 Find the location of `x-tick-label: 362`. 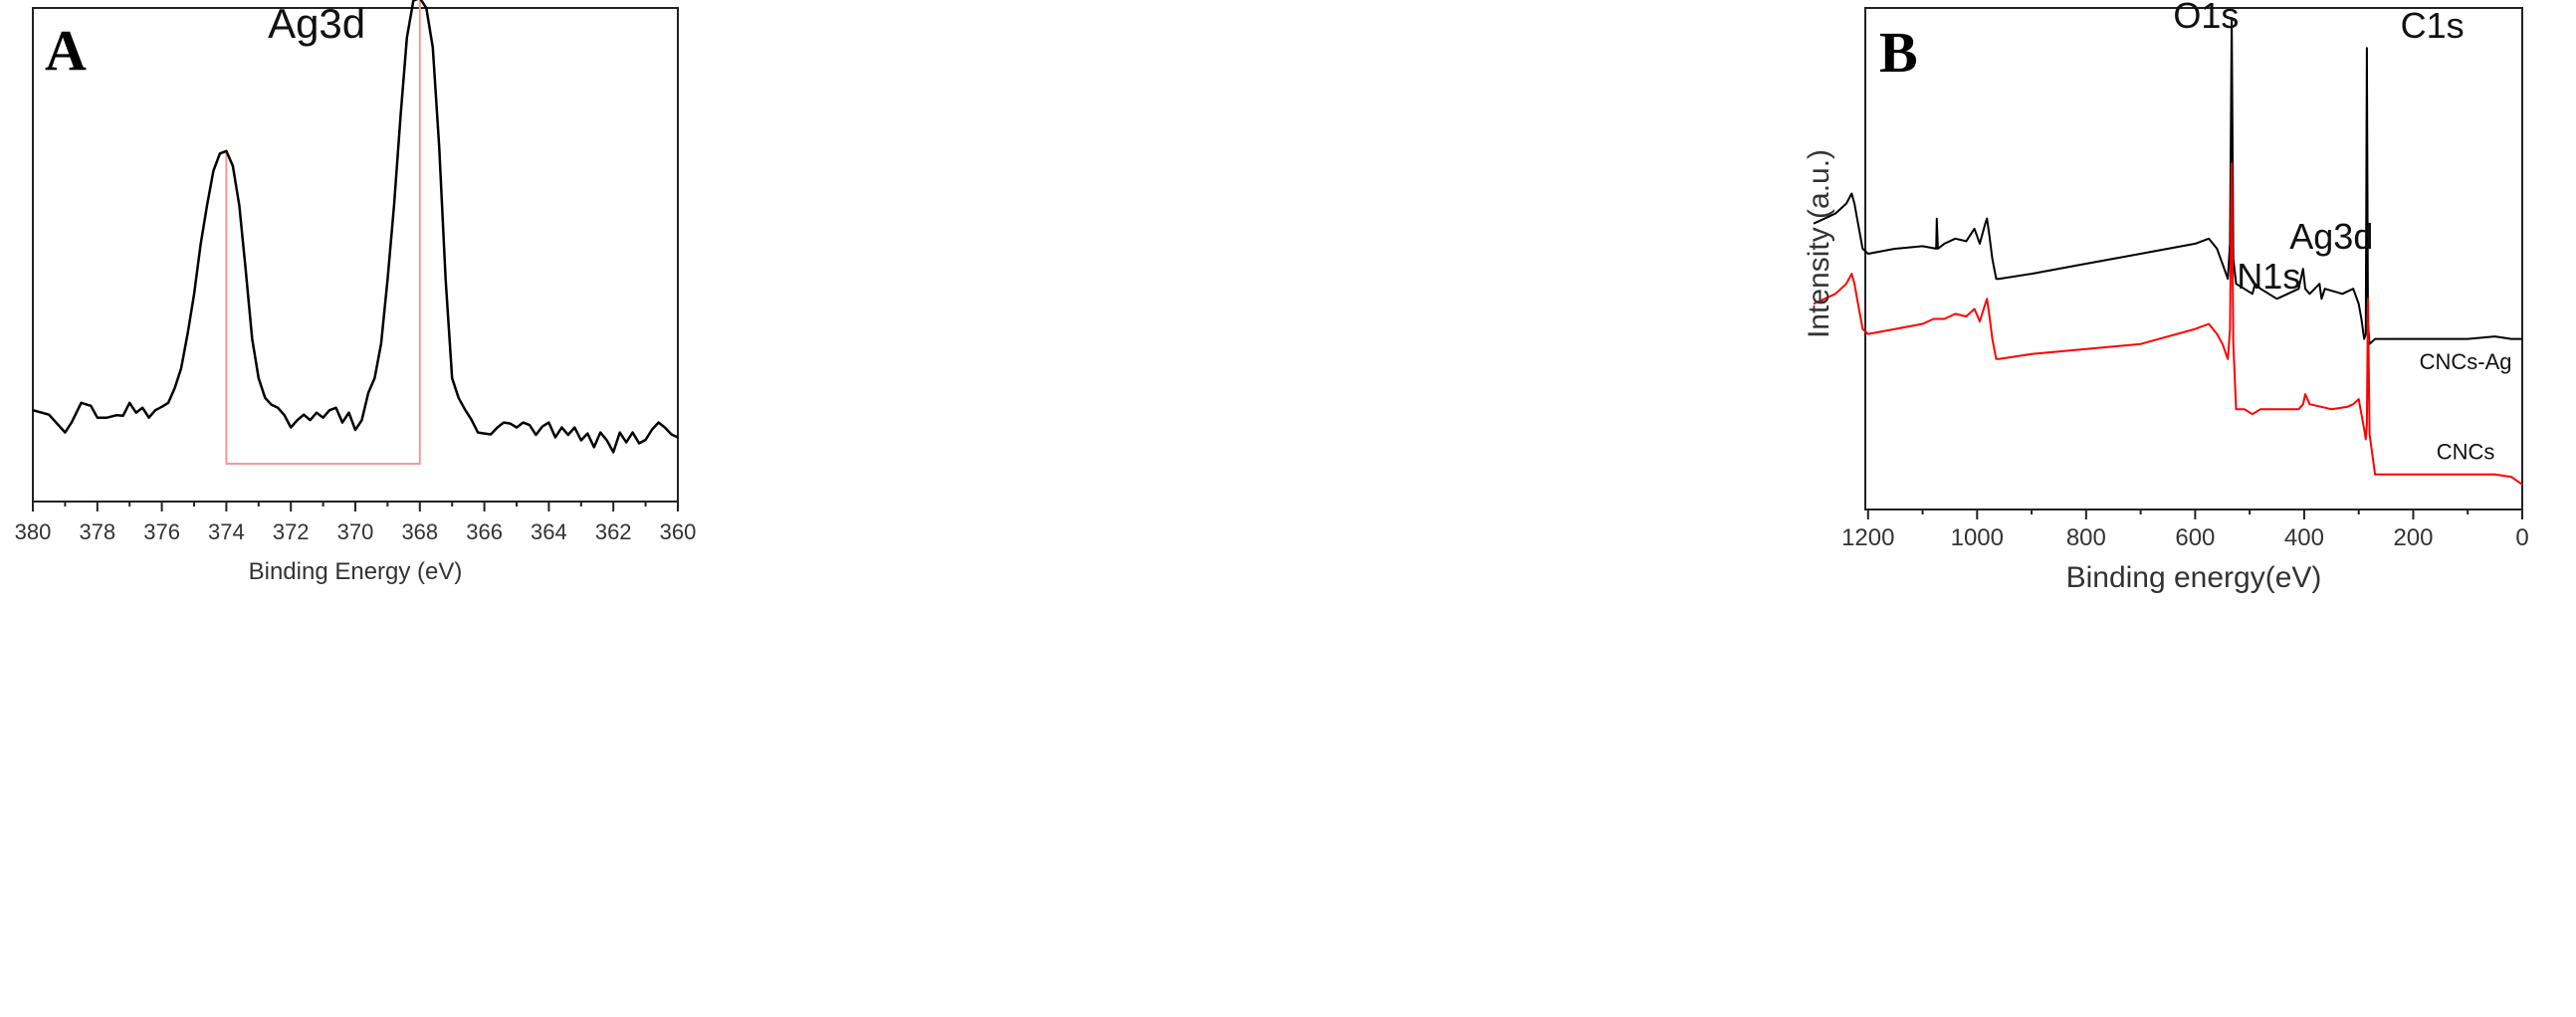

x-tick-label: 362 is located at coordinates (613, 531).